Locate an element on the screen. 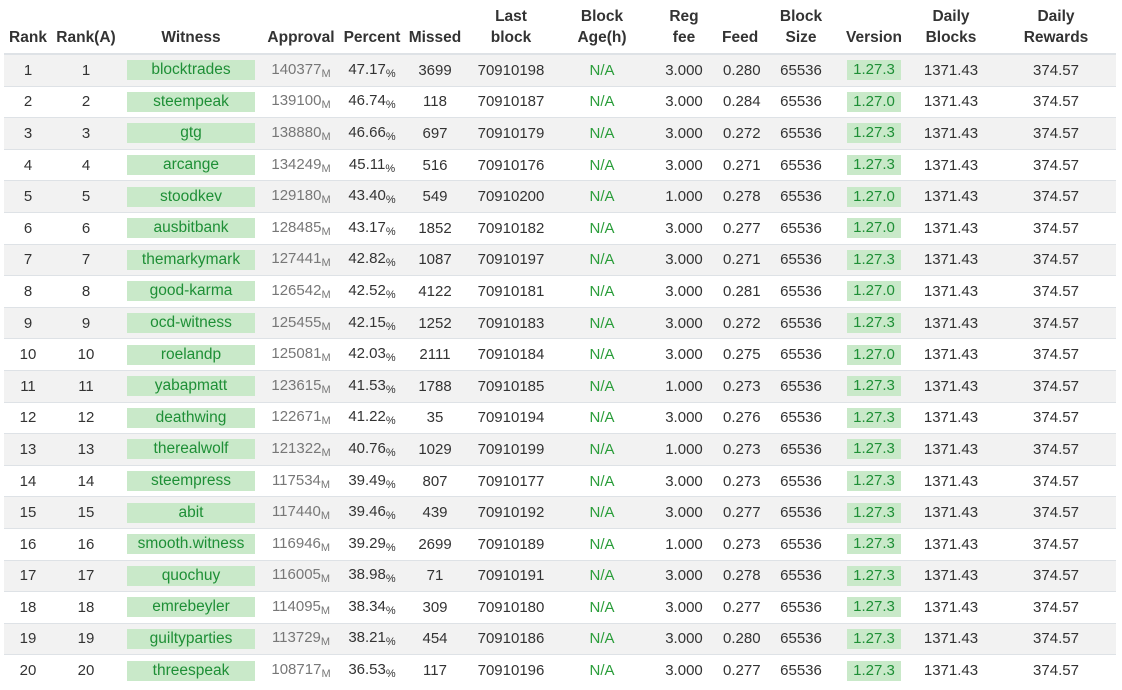 The width and height of the screenshot is (1122, 690). header-percent: Percent is located at coordinates (372, 27).